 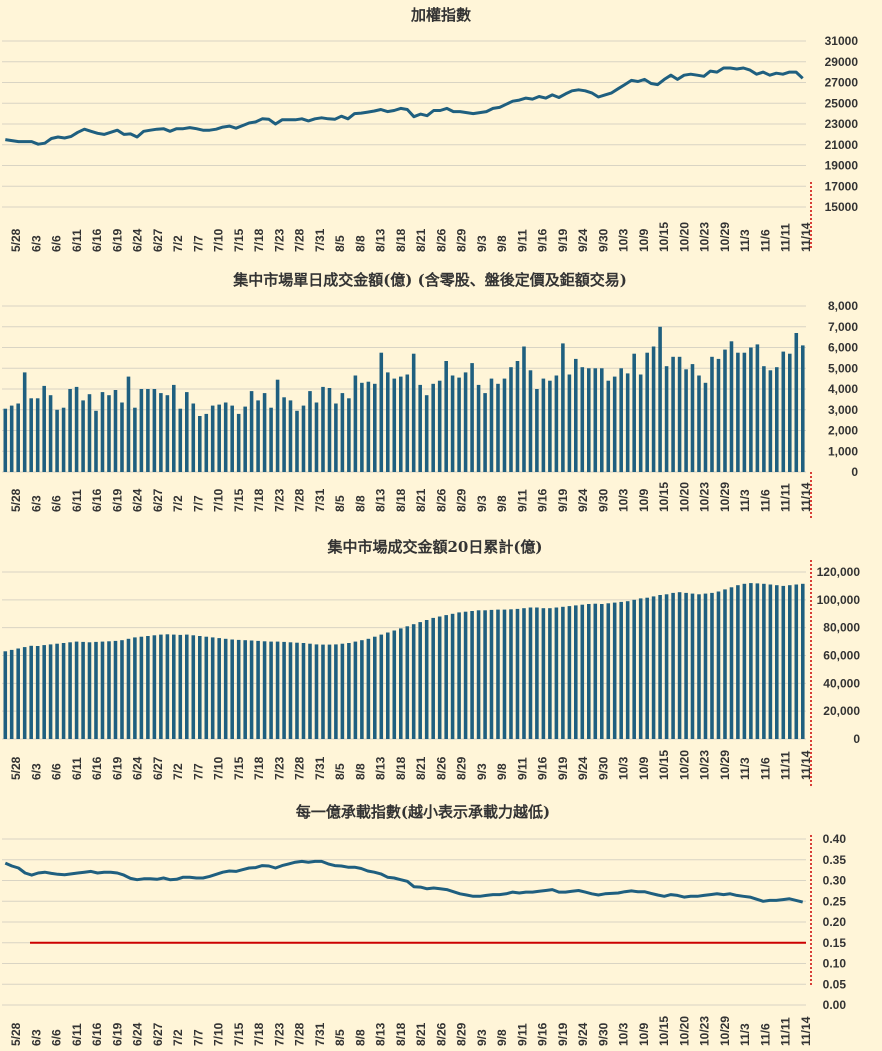 I want to click on y-tick-label: 31000, so click(x=842, y=41).